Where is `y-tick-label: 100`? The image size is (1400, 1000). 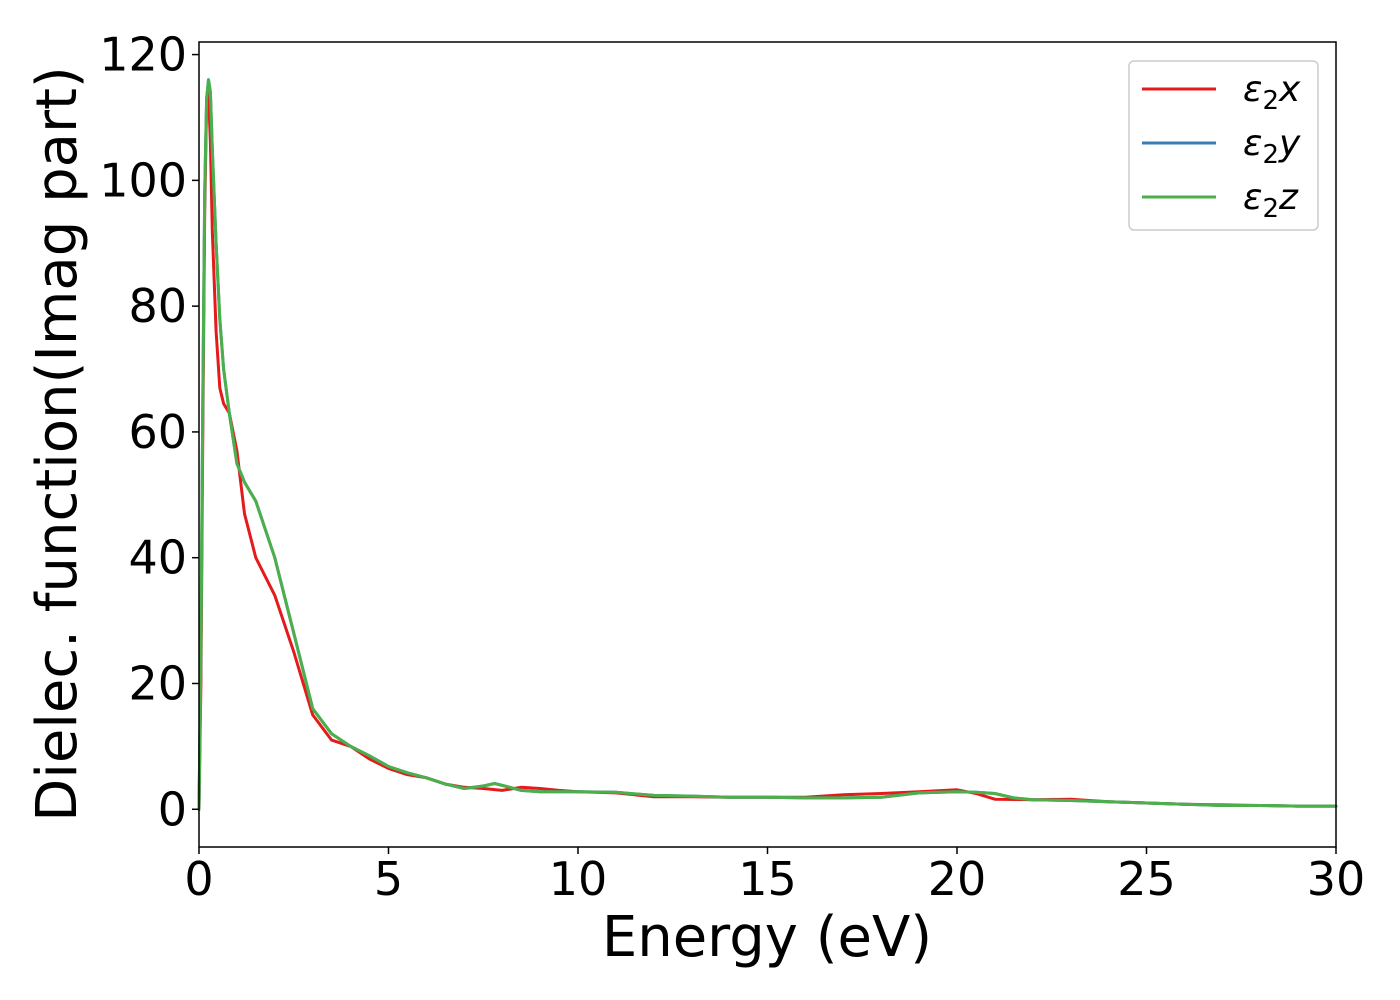
y-tick-label: 100 is located at coordinates (143, 180).